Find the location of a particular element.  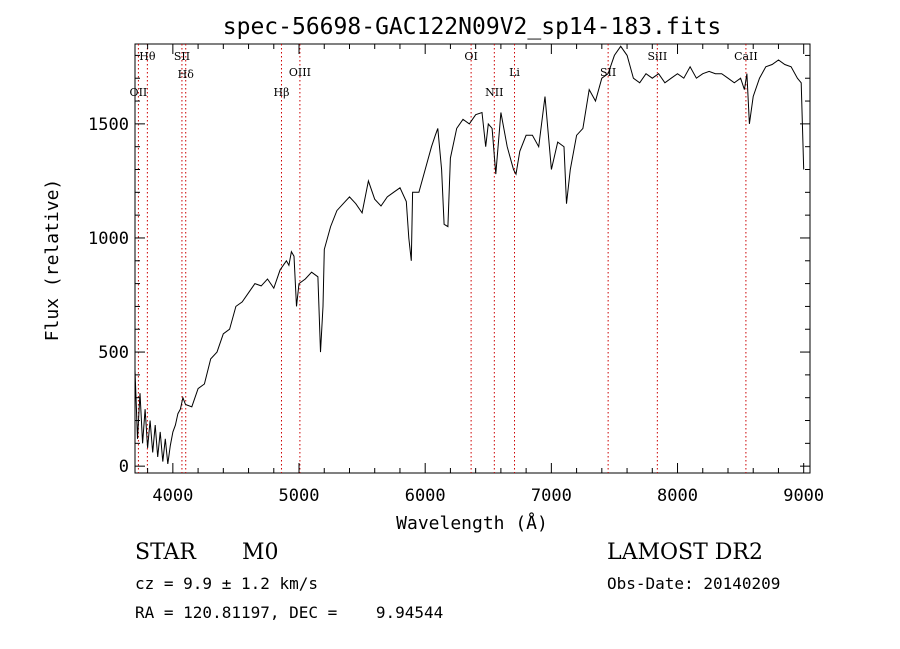

obs-date: Obs-Date: 20140209 is located at coordinates (694, 583).